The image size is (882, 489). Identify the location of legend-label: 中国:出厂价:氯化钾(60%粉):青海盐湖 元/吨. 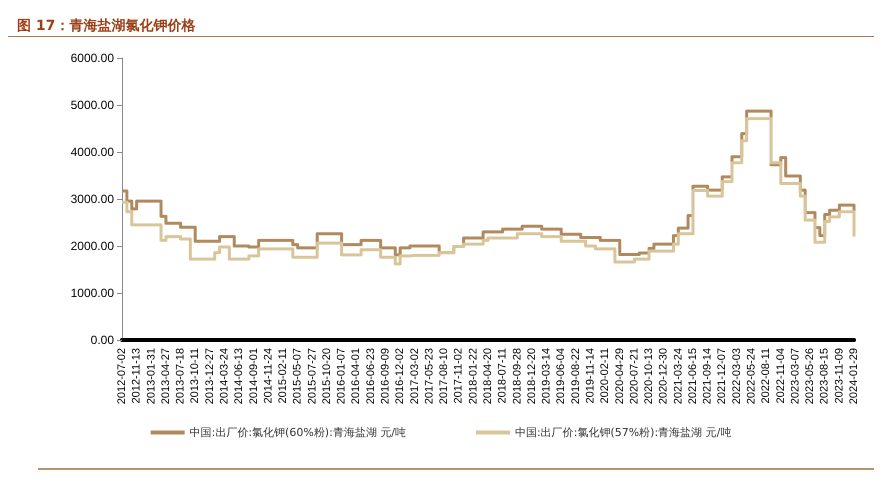
(298, 432).